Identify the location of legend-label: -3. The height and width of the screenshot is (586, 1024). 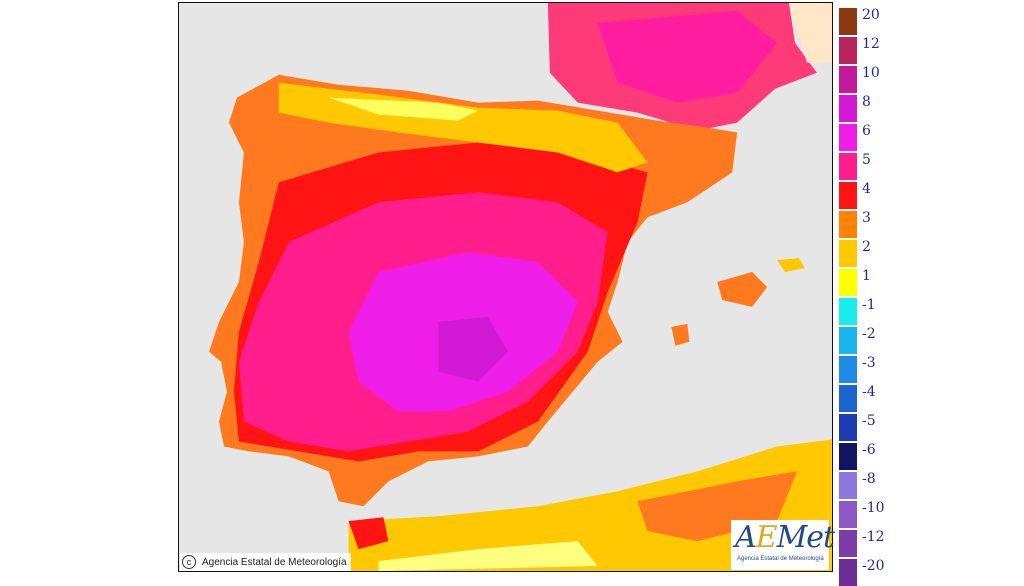
(869, 363).